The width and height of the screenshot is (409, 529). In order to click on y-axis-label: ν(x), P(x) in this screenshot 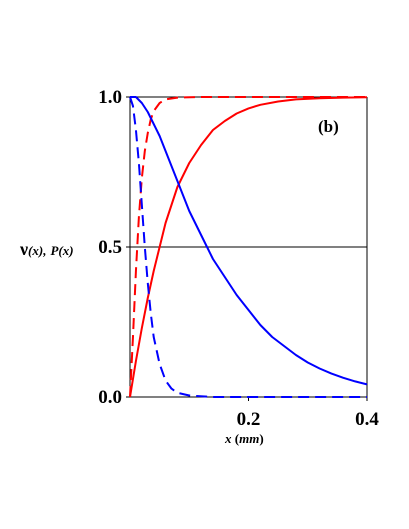, I will do `click(46, 249)`.